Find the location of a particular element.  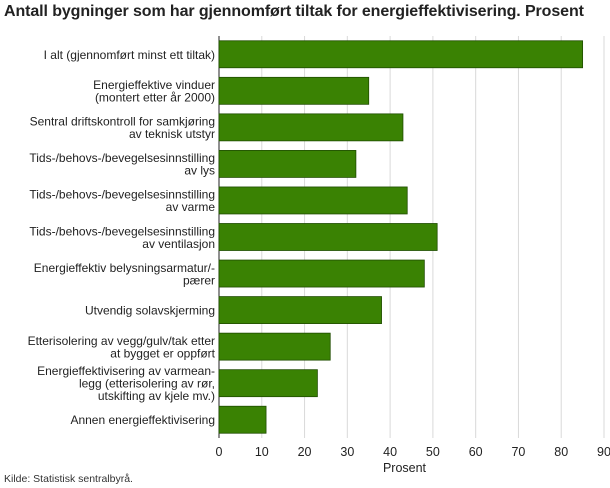

category-label-line: Energieffektive vinduer is located at coordinates (154, 85).